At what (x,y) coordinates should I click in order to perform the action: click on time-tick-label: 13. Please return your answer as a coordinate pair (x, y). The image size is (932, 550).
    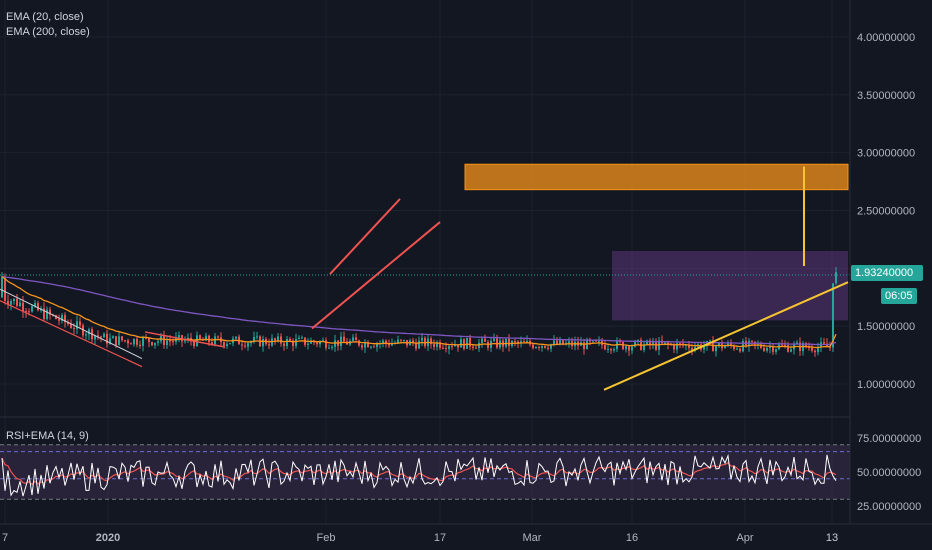
    Looking at the image, I should click on (832, 538).